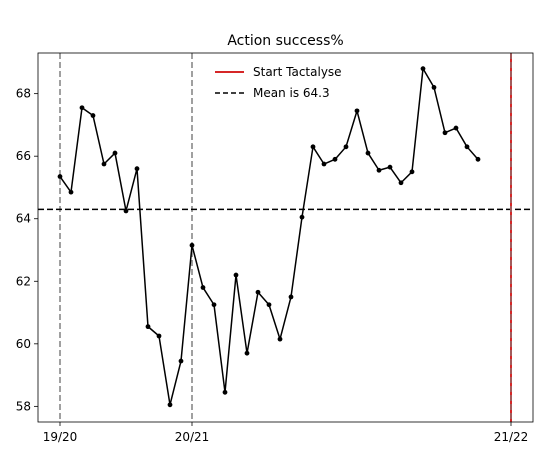 This screenshot has width=543, height=456. What do you see at coordinates (285, 41) in the screenshot?
I see `chart-title: Action success%` at bounding box center [285, 41].